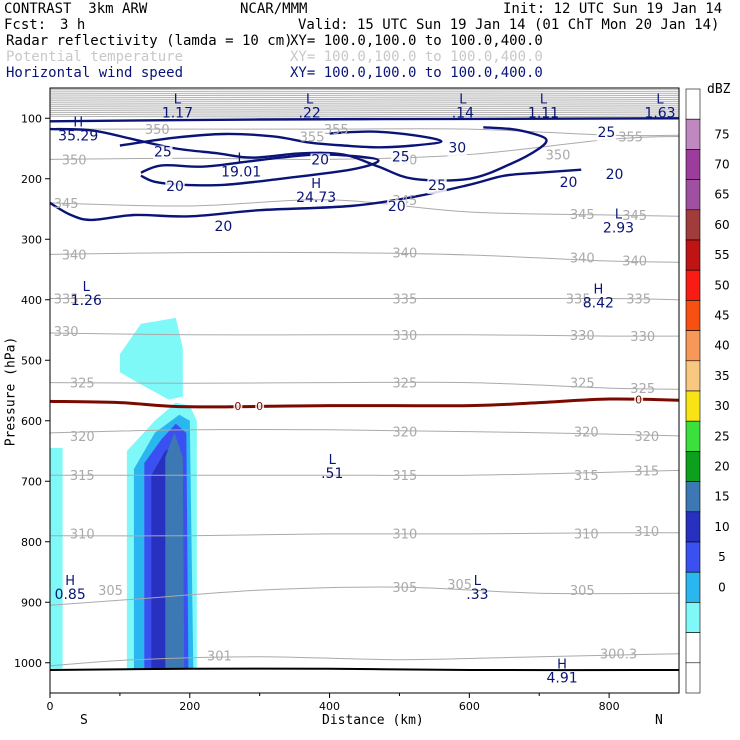 This screenshot has height=740, width=740. I want to click on extremum-value: 0.85, so click(70, 595).